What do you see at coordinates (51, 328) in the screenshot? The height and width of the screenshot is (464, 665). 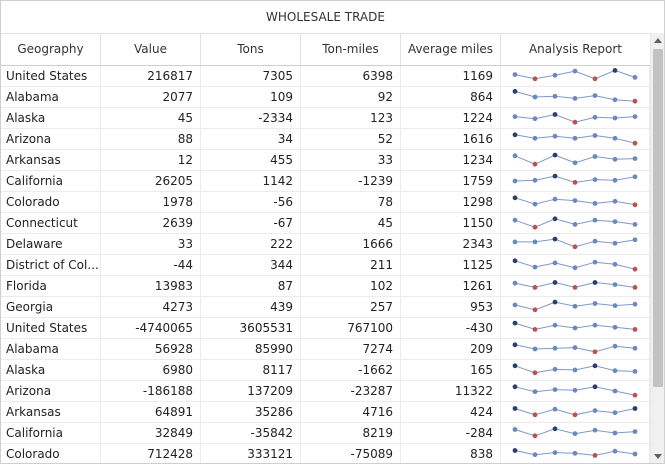 I see `cell-geography: United States` at bounding box center [51, 328].